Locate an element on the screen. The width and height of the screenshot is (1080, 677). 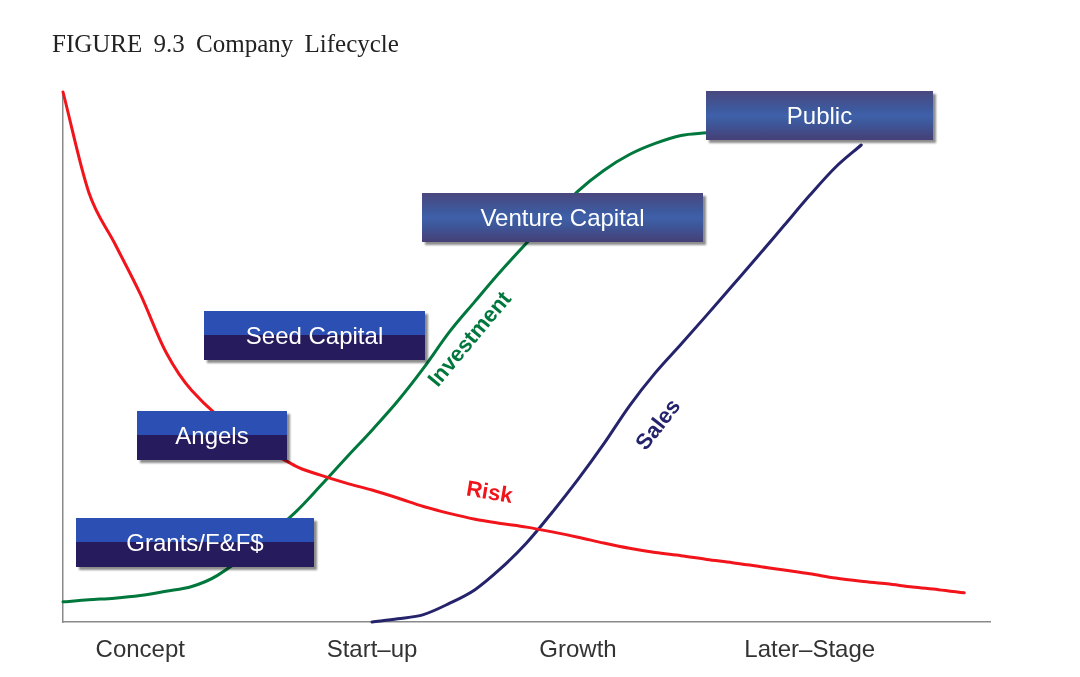
label-box: Public is located at coordinates (819, 115).